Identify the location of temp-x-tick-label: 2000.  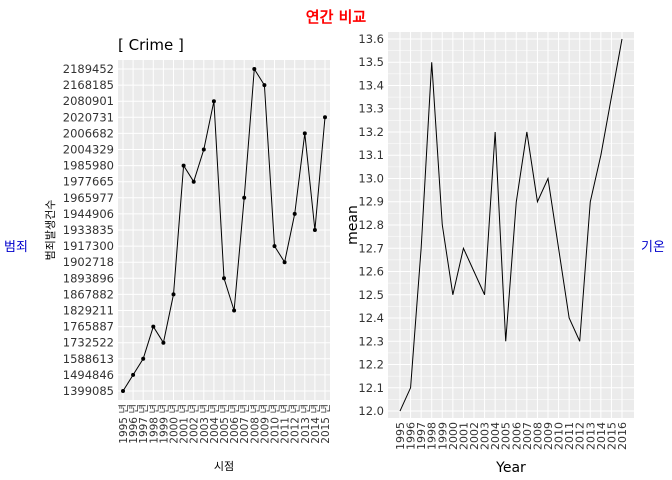
(453, 436).